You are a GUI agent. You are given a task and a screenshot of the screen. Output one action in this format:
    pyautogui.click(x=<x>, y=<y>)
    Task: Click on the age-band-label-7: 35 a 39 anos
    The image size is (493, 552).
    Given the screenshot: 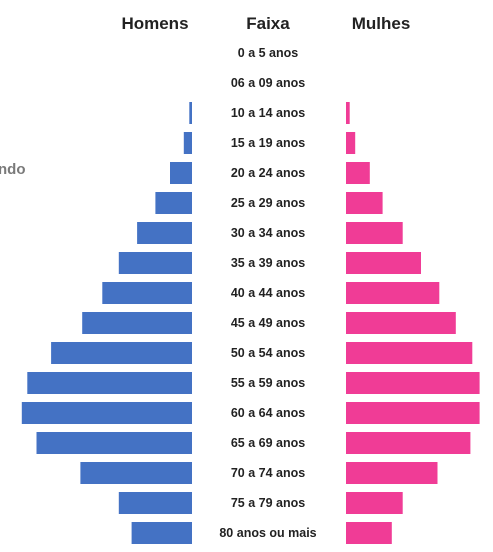 What is the action you would take?
    pyautogui.click(x=268, y=263)
    